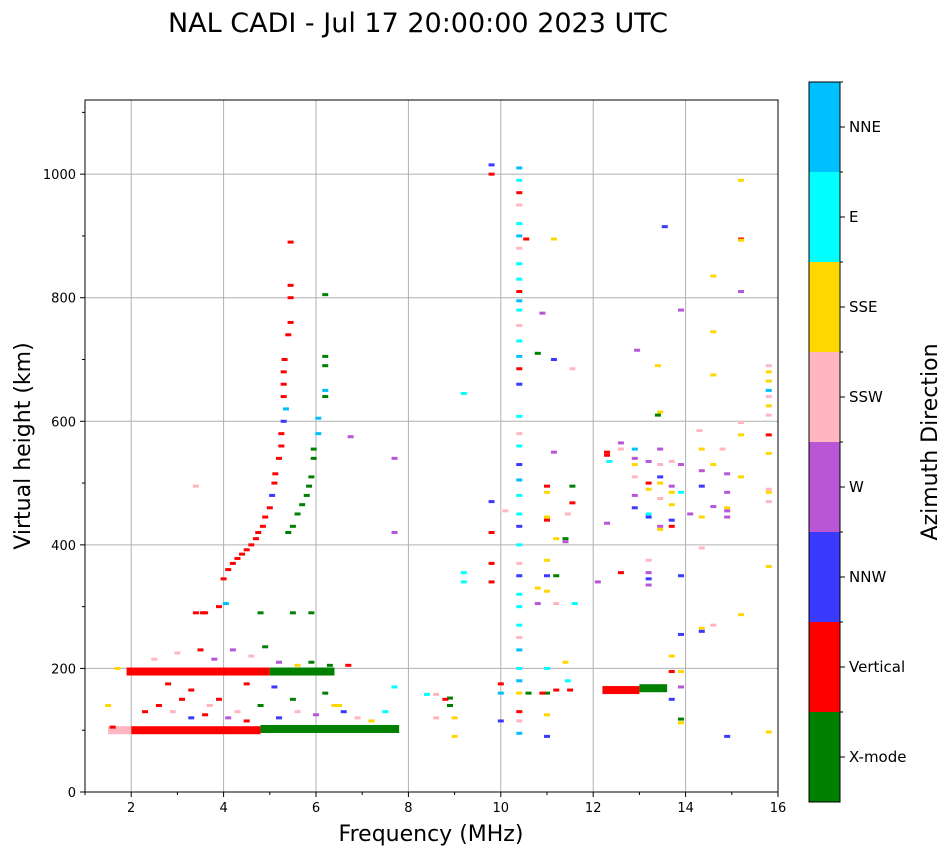 This screenshot has width=951, height=860. What do you see at coordinates (877, 667) in the screenshot?
I see `colorbar-label-vertical: Vertical` at bounding box center [877, 667].